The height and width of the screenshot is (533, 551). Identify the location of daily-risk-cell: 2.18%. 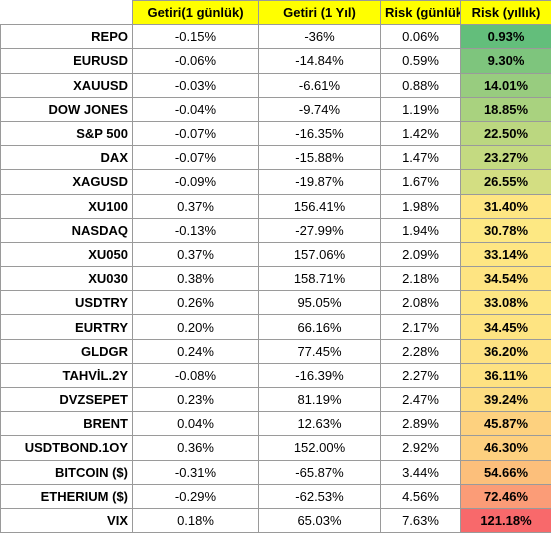
(421, 279).